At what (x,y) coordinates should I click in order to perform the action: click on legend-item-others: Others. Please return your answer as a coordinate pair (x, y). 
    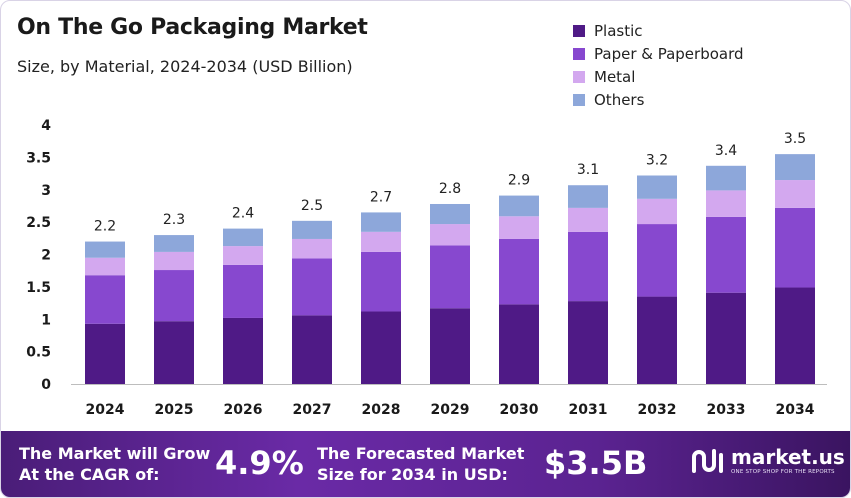
    Looking at the image, I should click on (658, 99).